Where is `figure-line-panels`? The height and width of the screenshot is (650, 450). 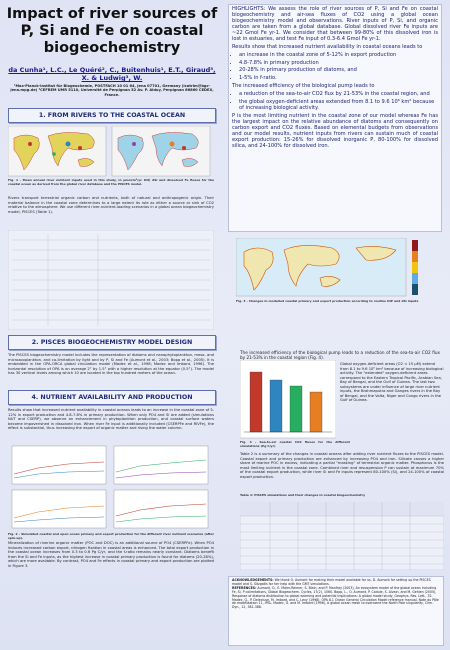
figure-line-panels is located at coordinates (110, 487).